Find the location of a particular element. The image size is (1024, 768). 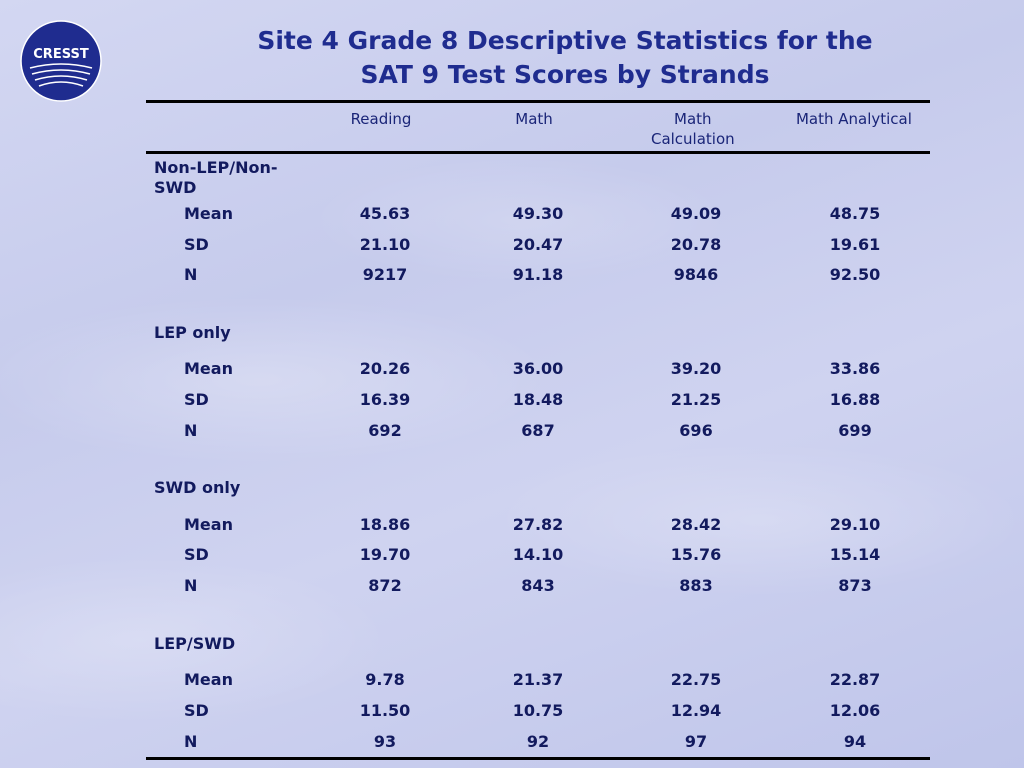

cell: 21.37 is located at coordinates (538, 680).